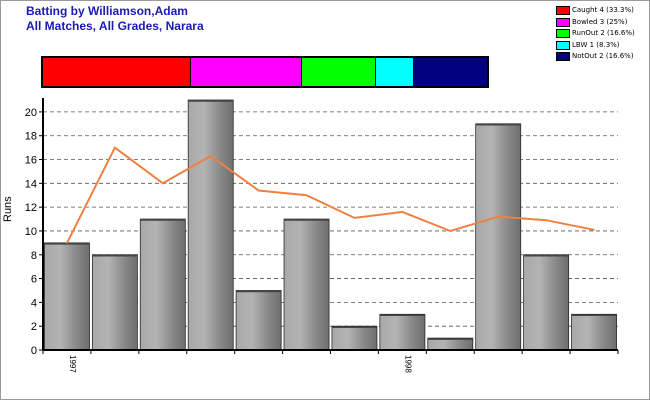 The image size is (650, 400). I want to click on chart-subtitle: All Matches, All Grades, Narara, so click(115, 26).